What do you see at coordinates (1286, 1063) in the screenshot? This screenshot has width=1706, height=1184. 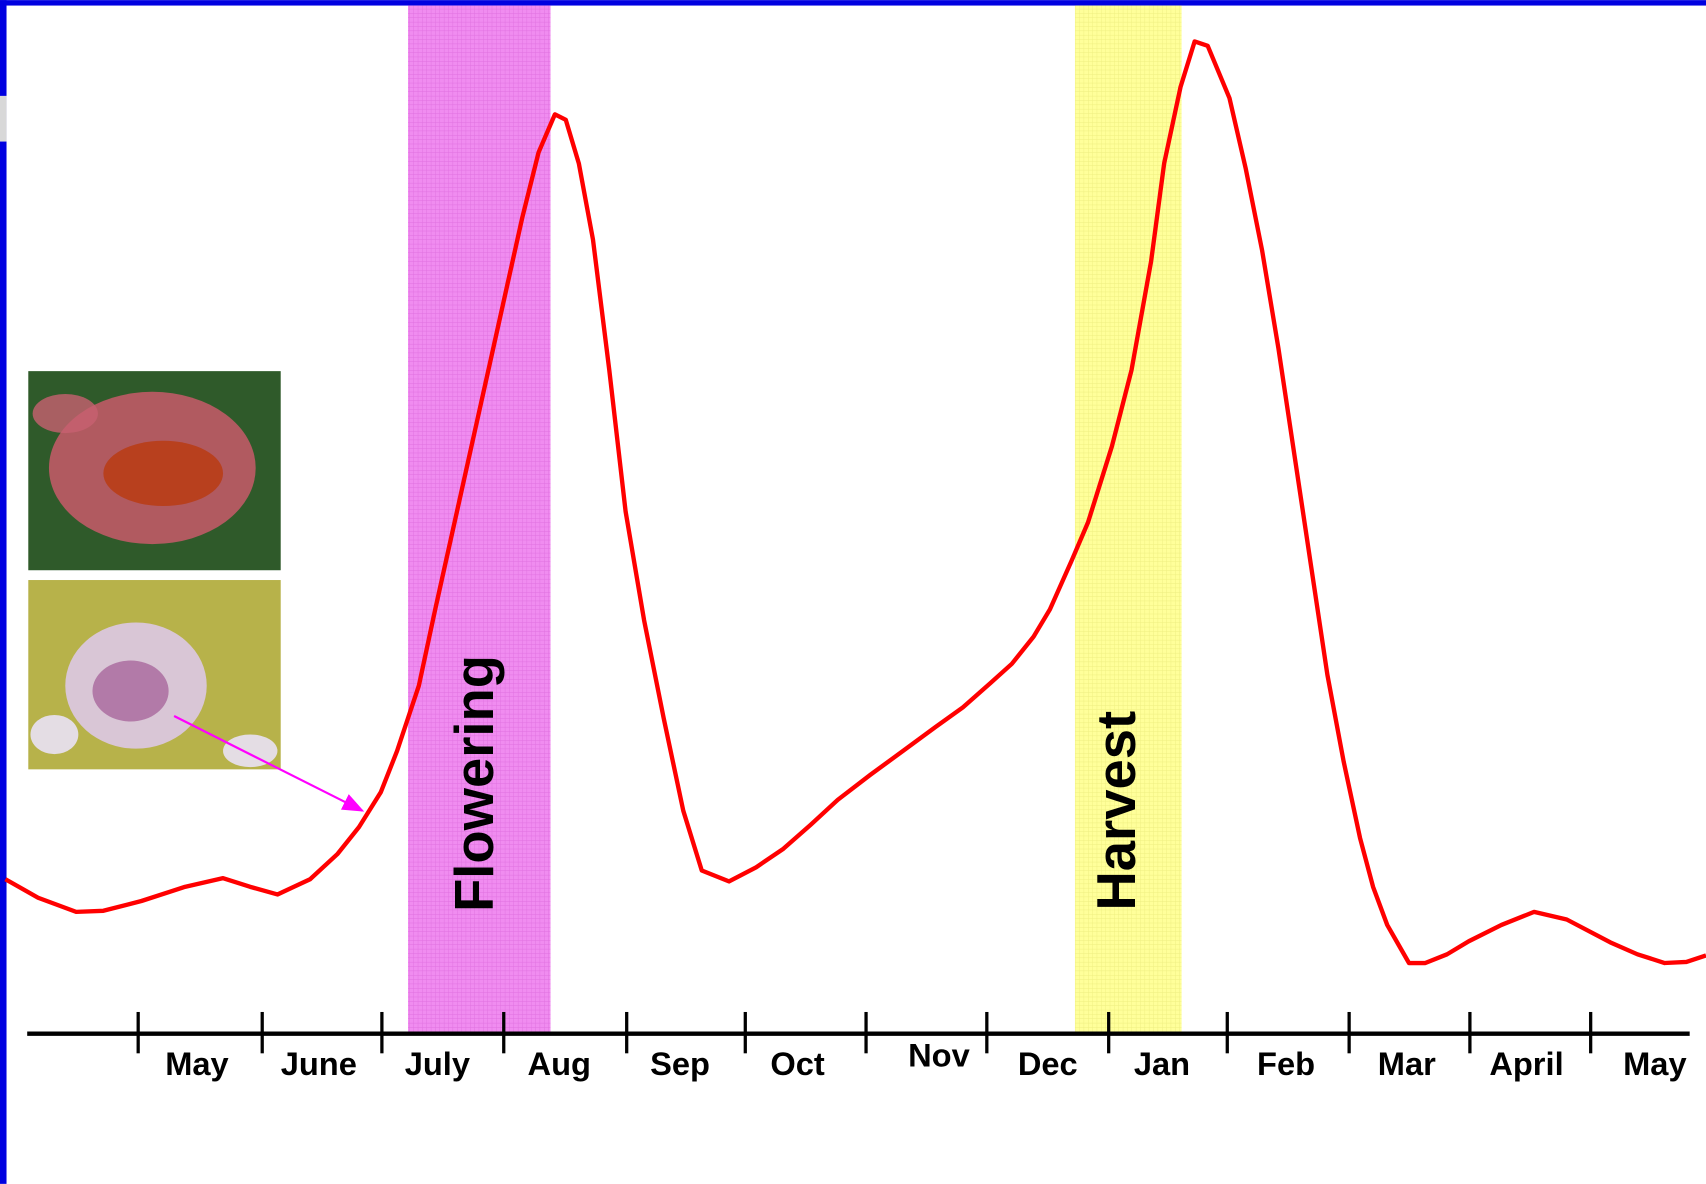 I see `month-label: Feb` at bounding box center [1286, 1063].